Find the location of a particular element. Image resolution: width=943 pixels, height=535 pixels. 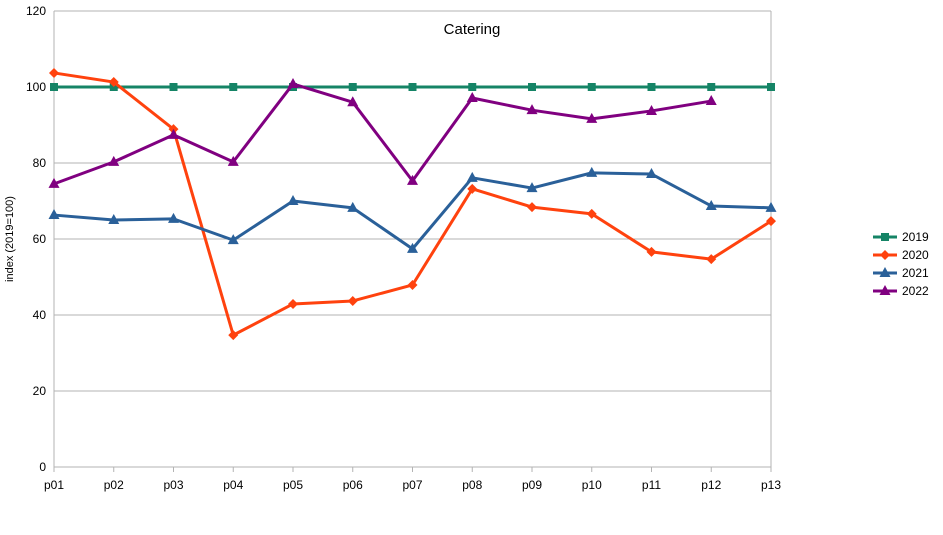

y-tick-label: 20 is located at coordinates (40, 391).